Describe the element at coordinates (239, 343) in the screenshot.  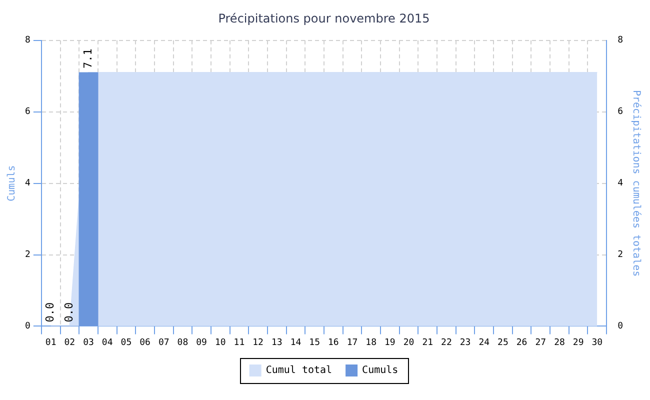
I see `x-tick-label: 11` at that location.